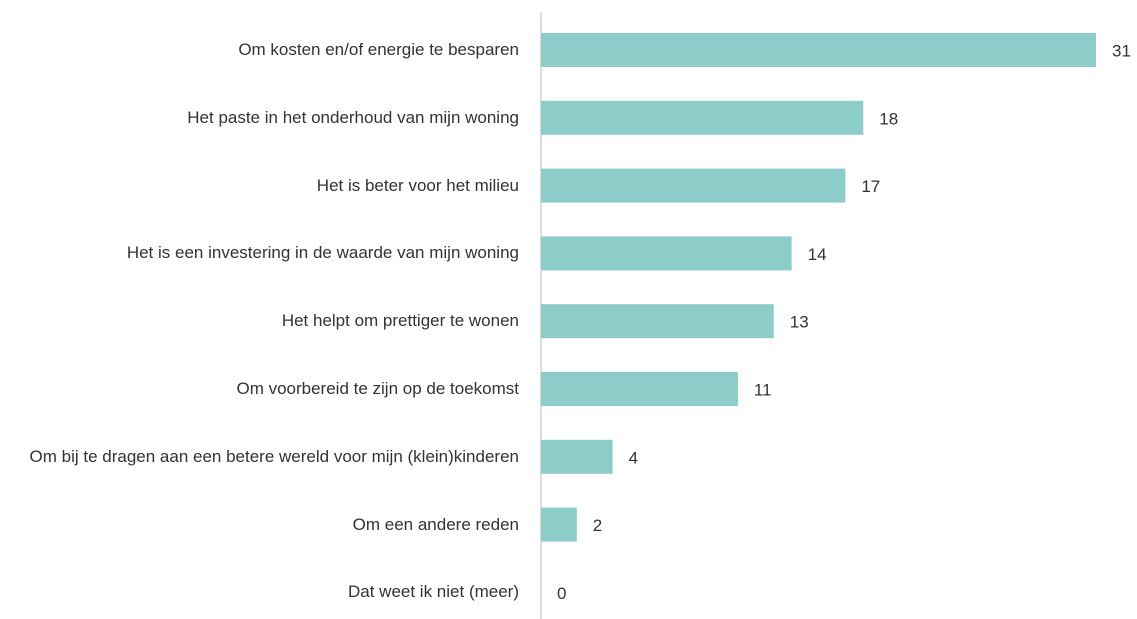 This screenshot has width=1137, height=619. What do you see at coordinates (763, 389) in the screenshot?
I see `value-label: 11` at bounding box center [763, 389].